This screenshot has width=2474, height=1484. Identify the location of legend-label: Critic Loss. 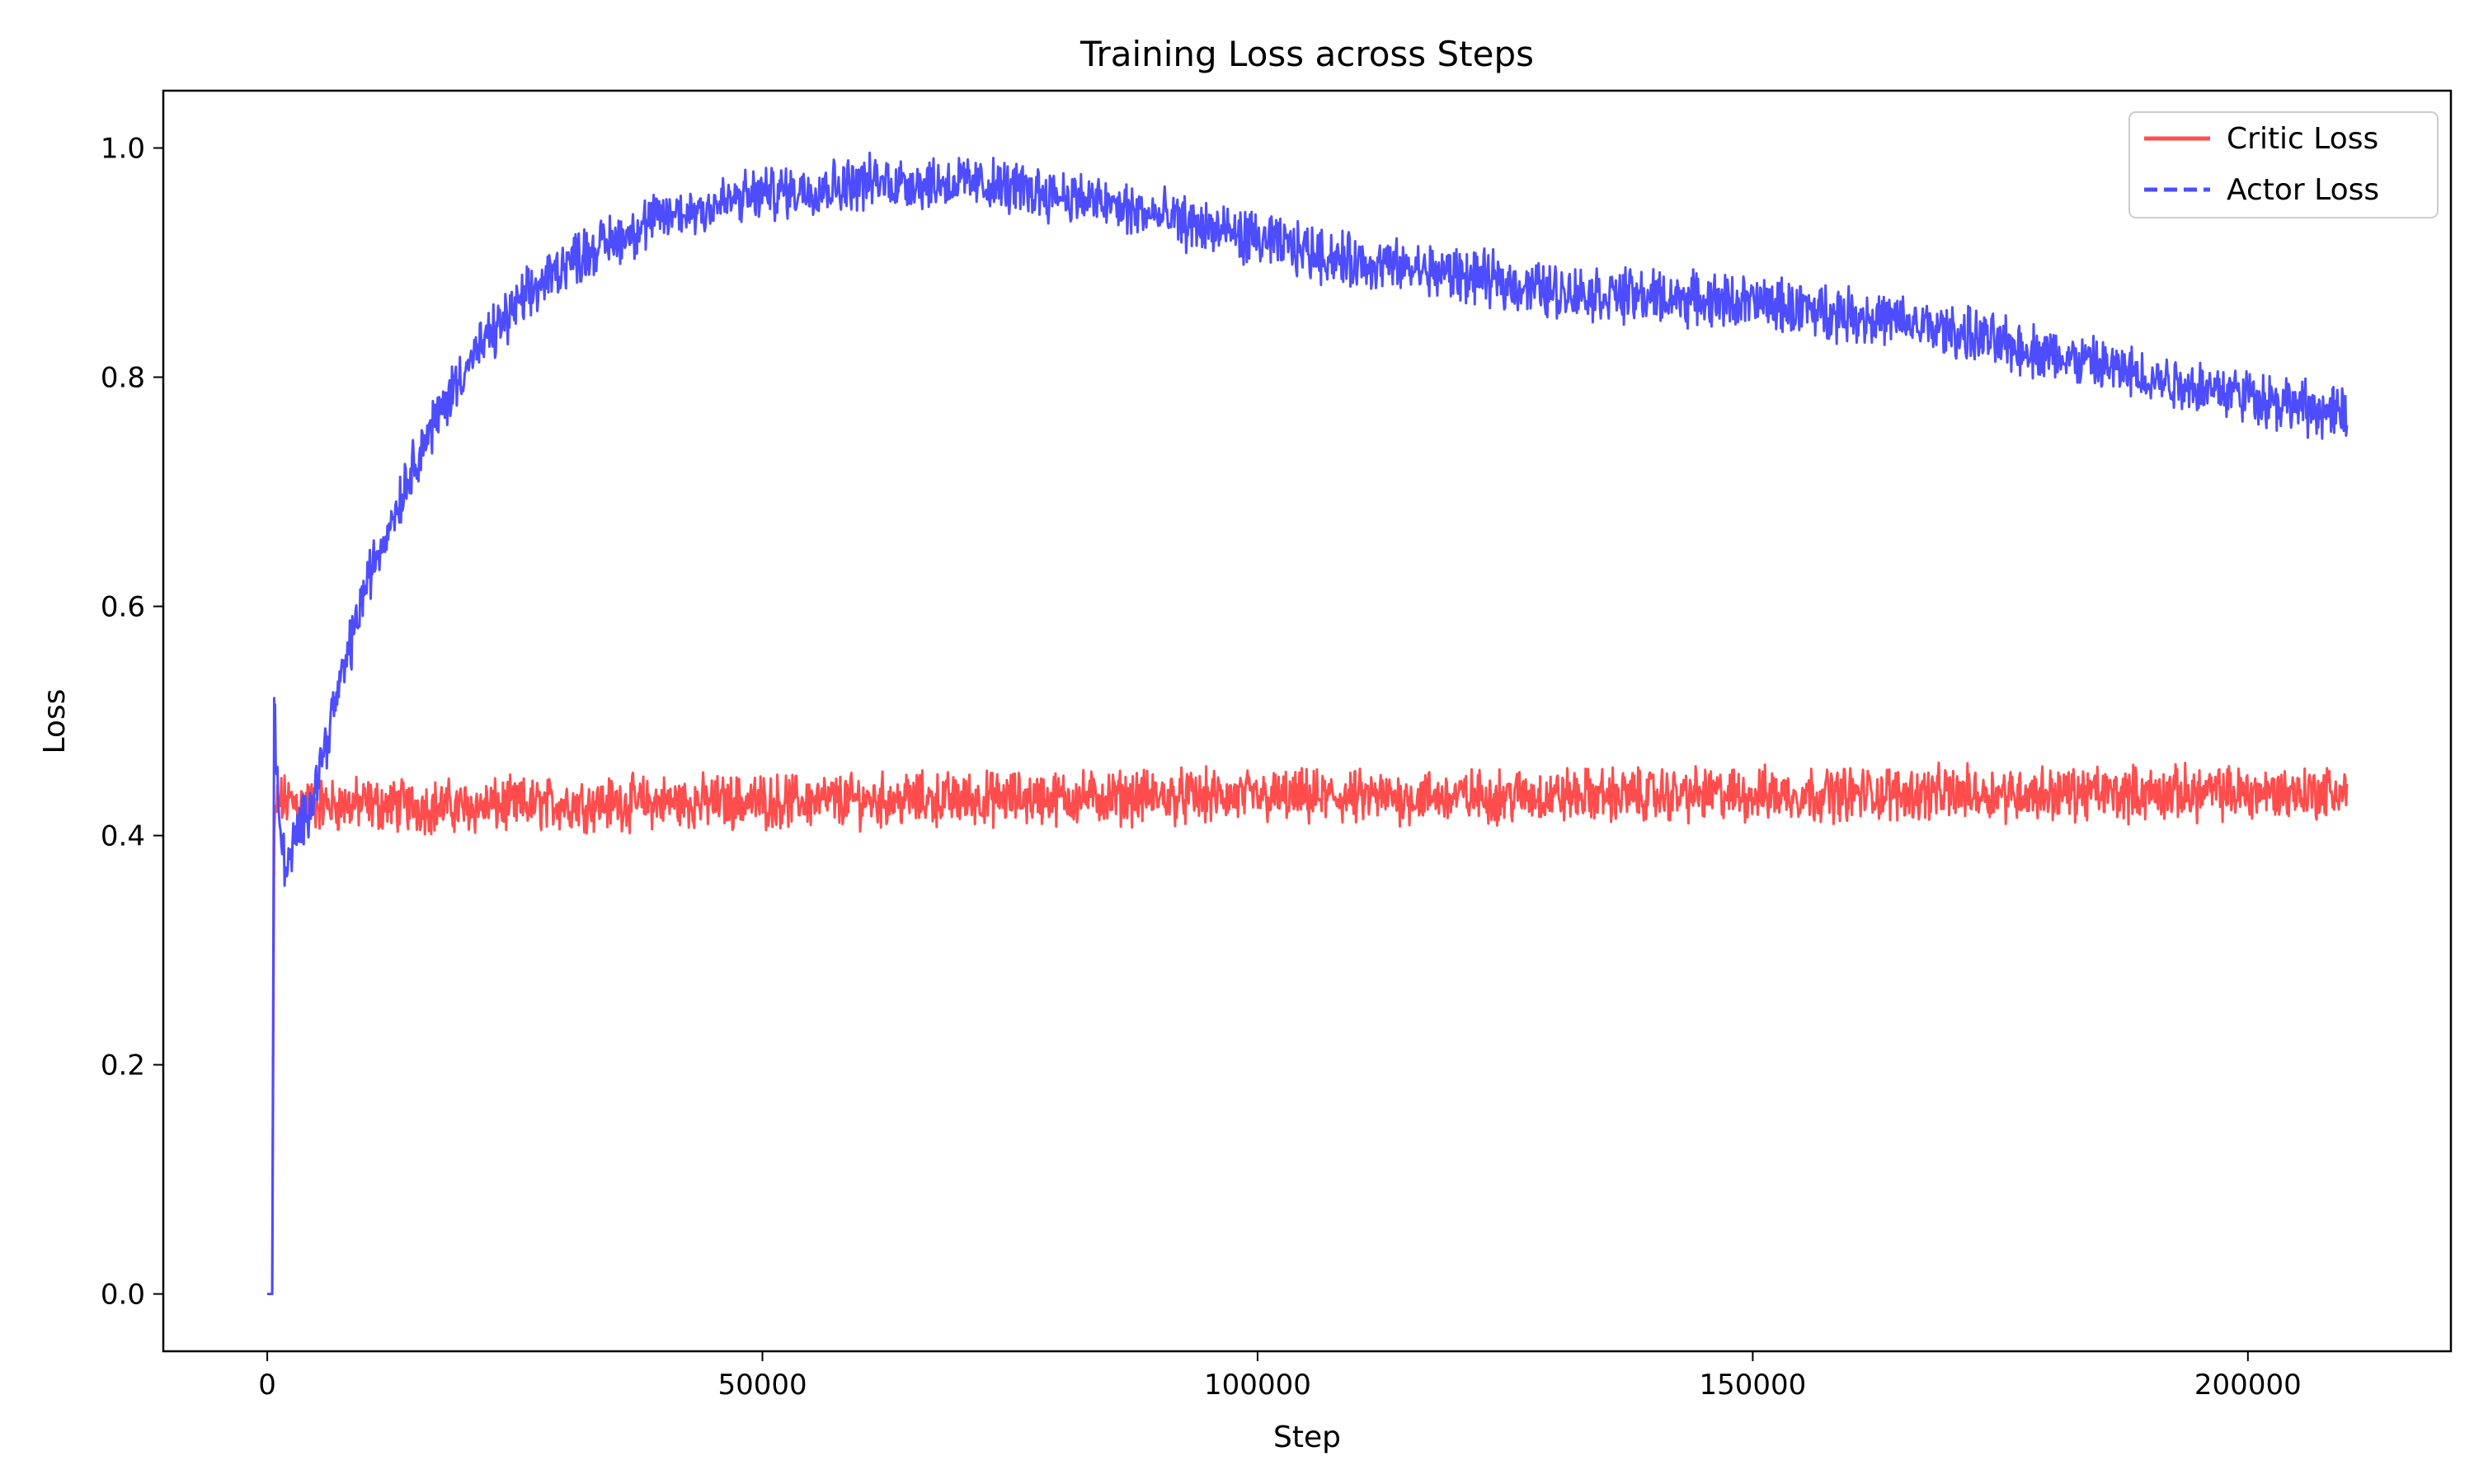
(2302, 139).